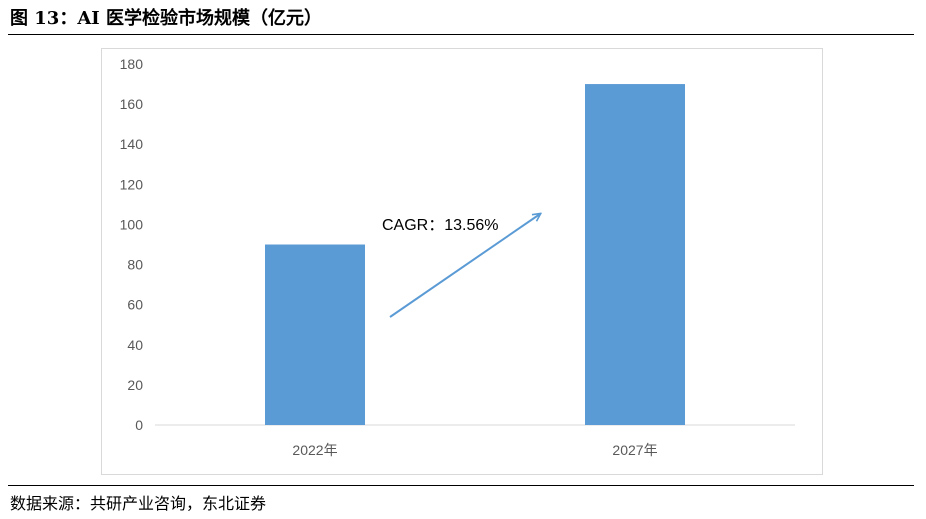  What do you see at coordinates (139, 425) in the screenshot?
I see `y-tick-label: 0` at bounding box center [139, 425].